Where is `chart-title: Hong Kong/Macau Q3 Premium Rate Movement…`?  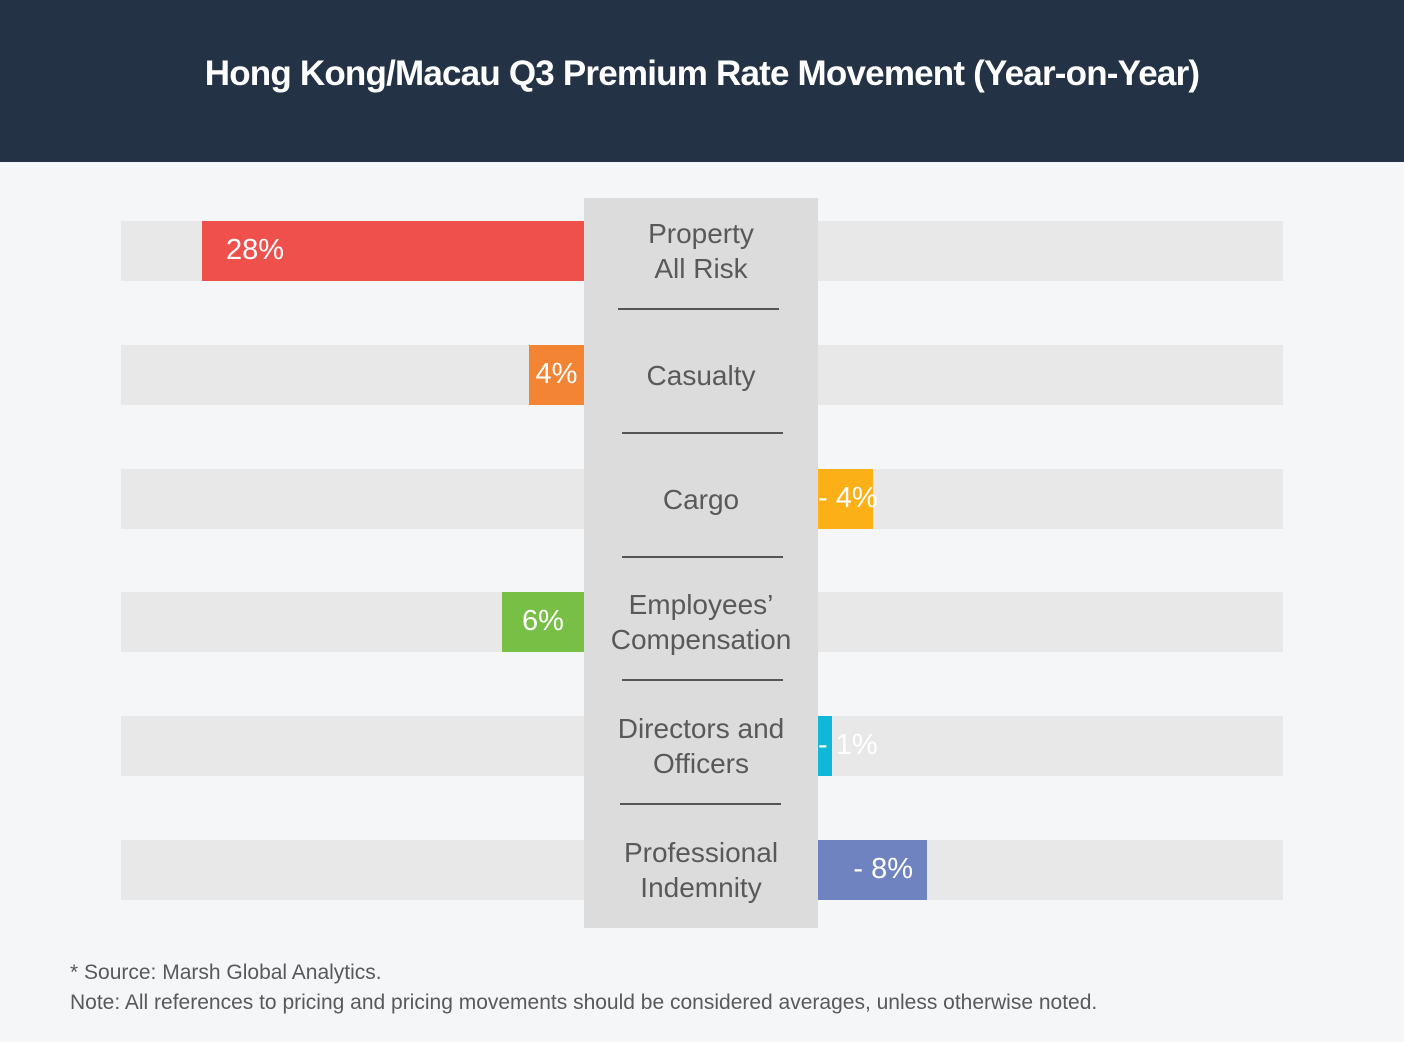
chart-title: Hong Kong/Macau Q3 Premium Rate Movement… is located at coordinates (702, 73).